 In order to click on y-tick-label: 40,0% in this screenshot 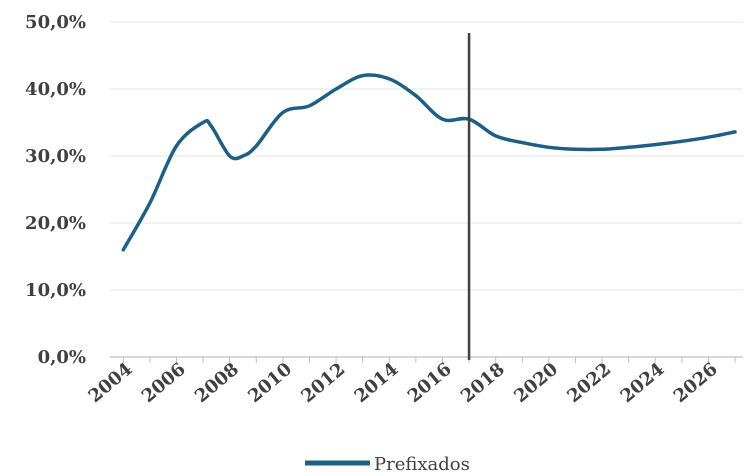, I will do `click(55, 89)`.